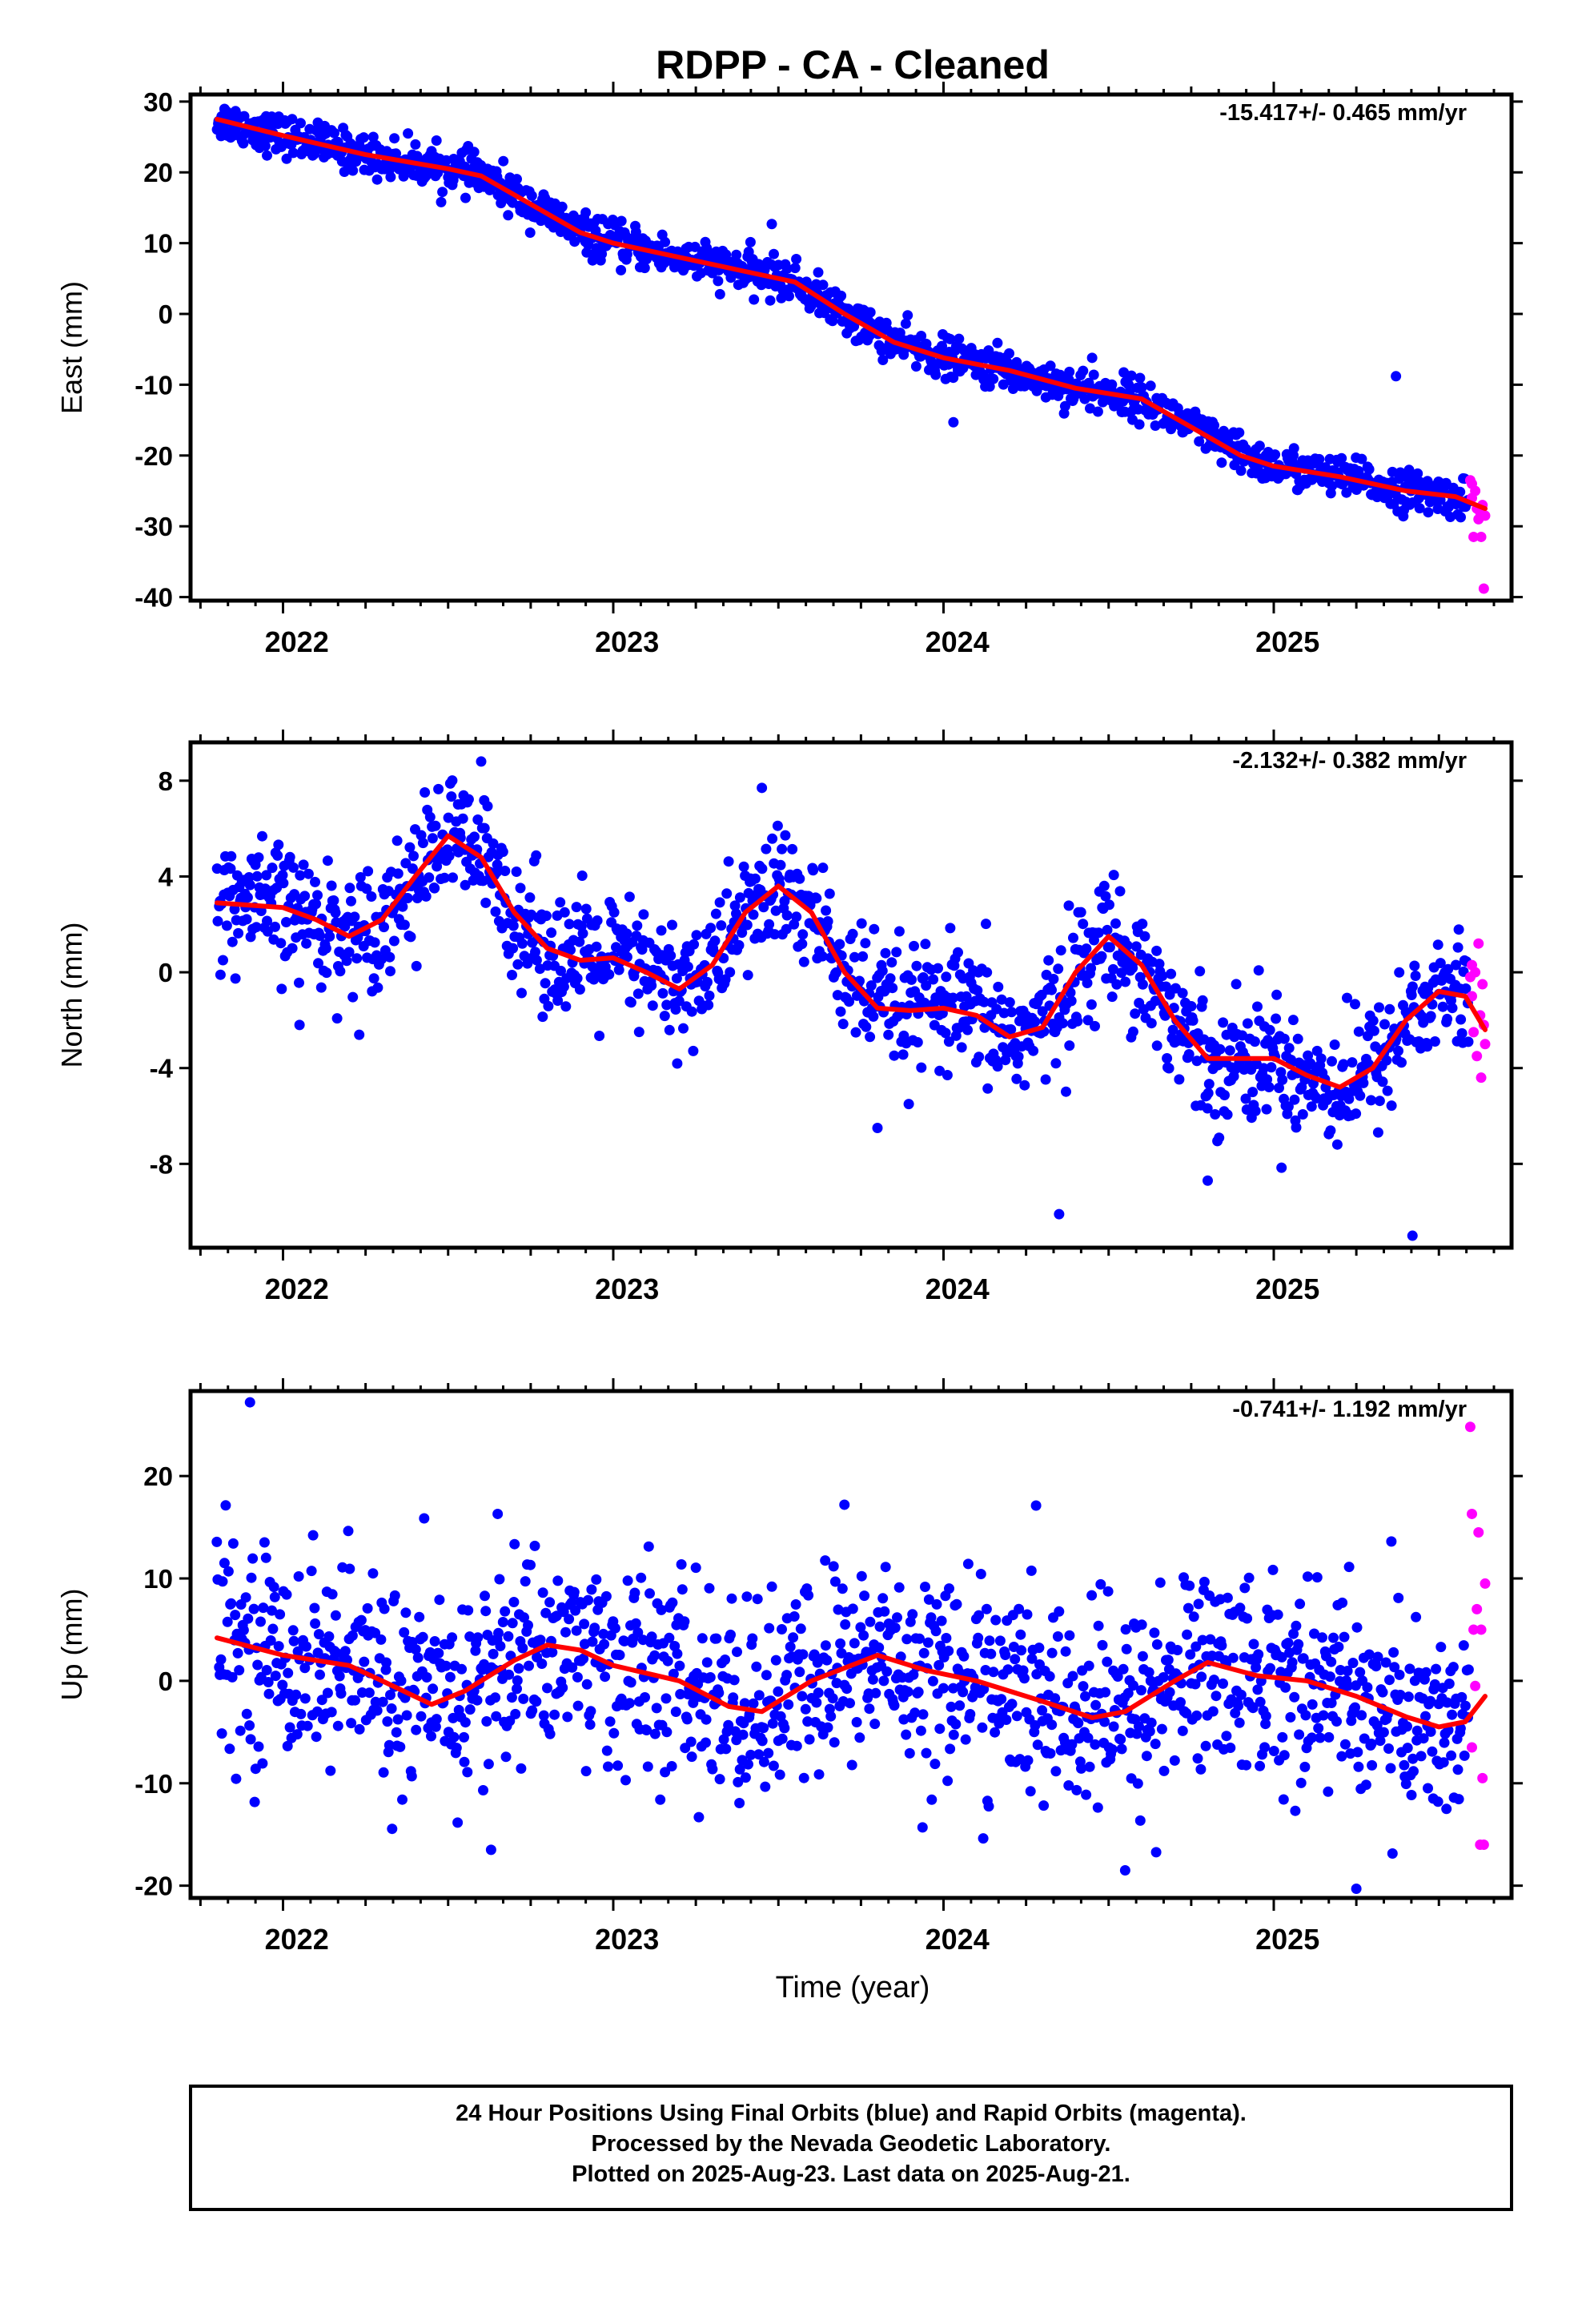 The image size is (1582, 2324). I want to click on y-tick-label: 10, so click(158, 1579).